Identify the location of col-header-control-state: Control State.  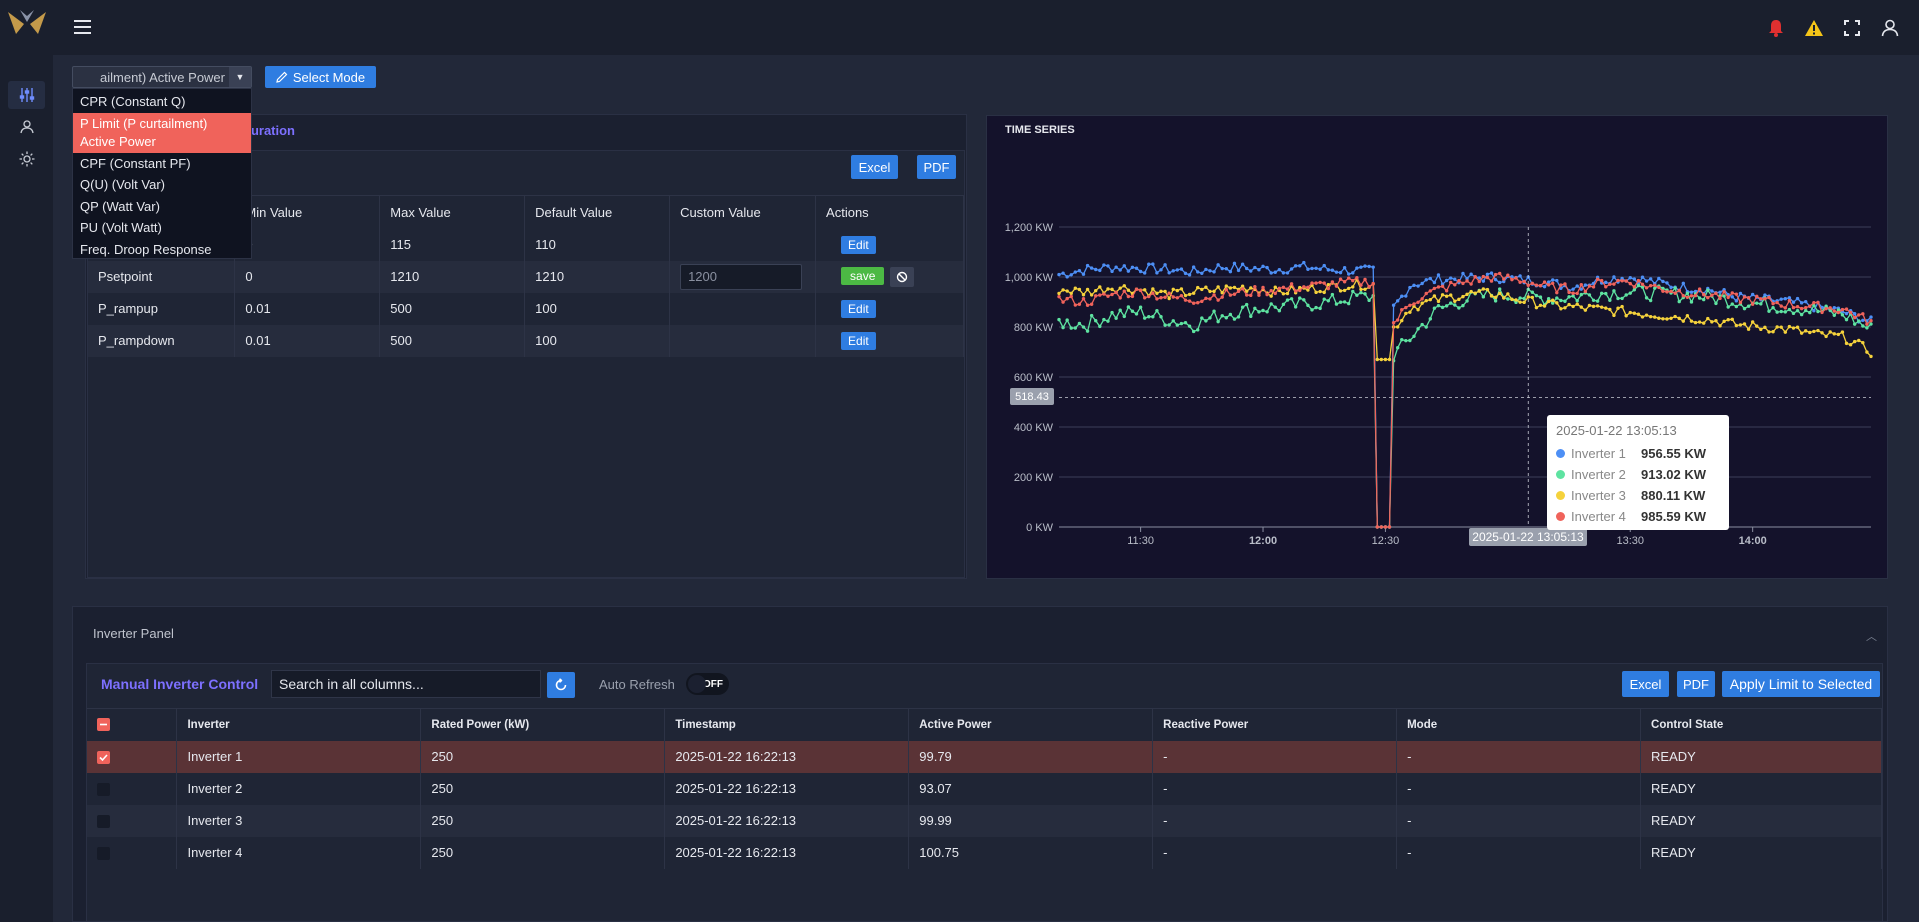
(1761, 724).